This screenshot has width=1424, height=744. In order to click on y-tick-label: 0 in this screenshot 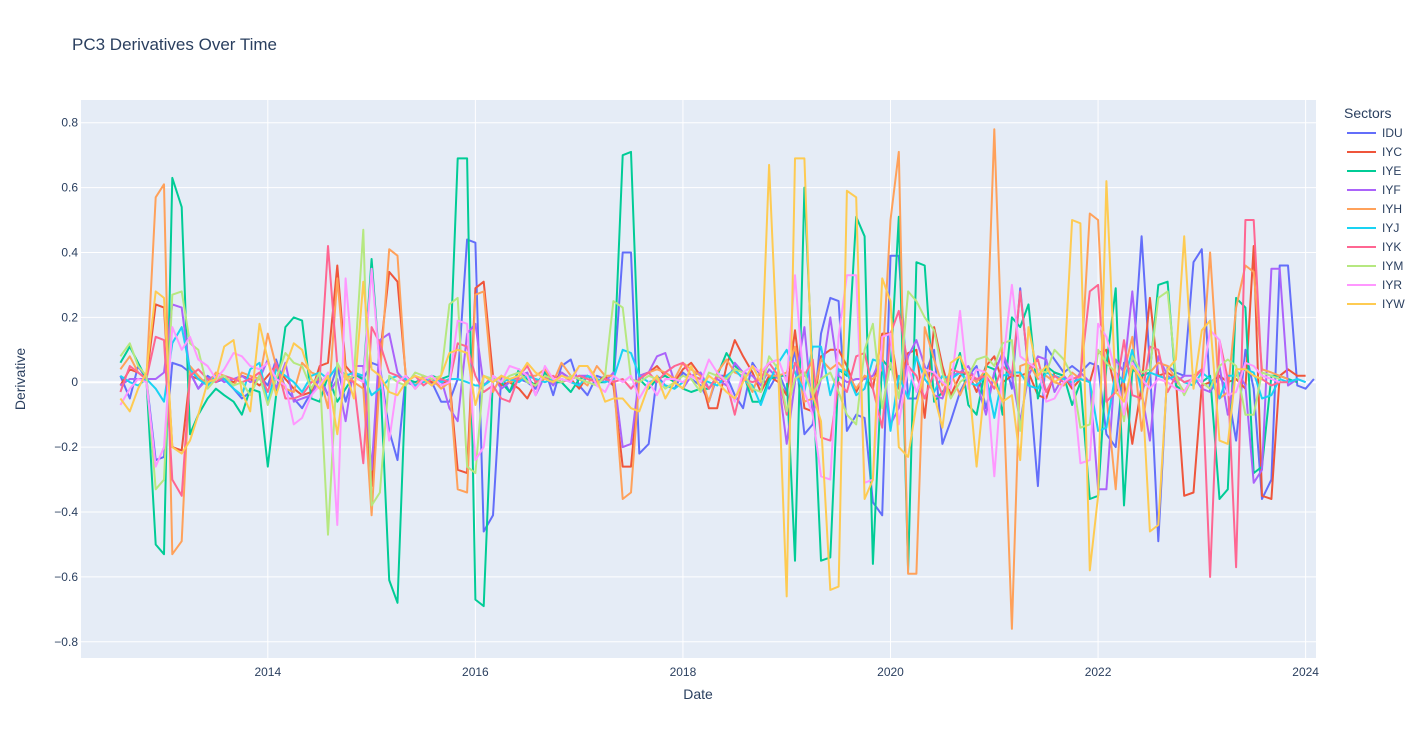, I will do `click(74, 382)`.